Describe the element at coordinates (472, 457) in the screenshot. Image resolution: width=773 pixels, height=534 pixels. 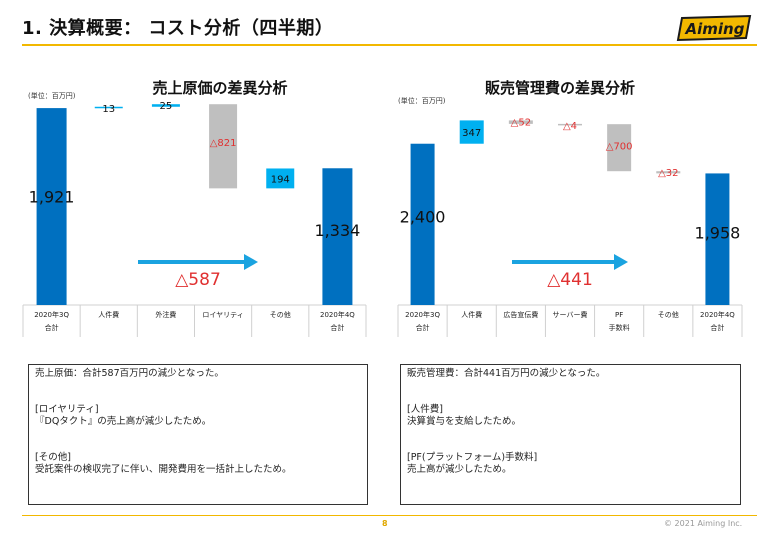
I see `note-heading: [PF(プラットフォーム)手数料]` at that location.